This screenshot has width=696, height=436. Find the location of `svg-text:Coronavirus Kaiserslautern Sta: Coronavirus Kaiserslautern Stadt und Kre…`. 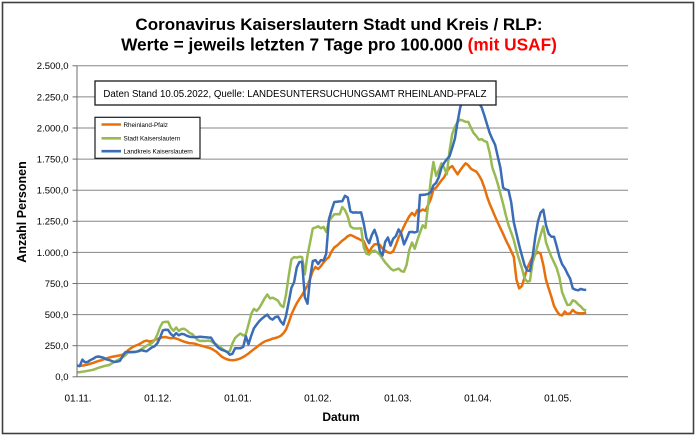

svg-text:Coronavirus Kaiserslautern Sta: Coronavirus Kaiserslautern Stadt und Kre… is located at coordinates (338, 24).